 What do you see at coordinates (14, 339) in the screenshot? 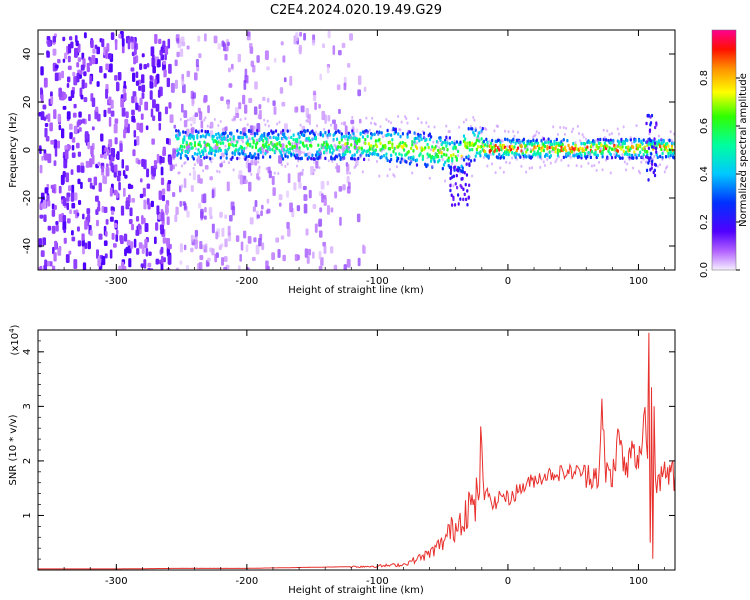
I see `snr-scale-label: (x104)` at bounding box center [14, 339].